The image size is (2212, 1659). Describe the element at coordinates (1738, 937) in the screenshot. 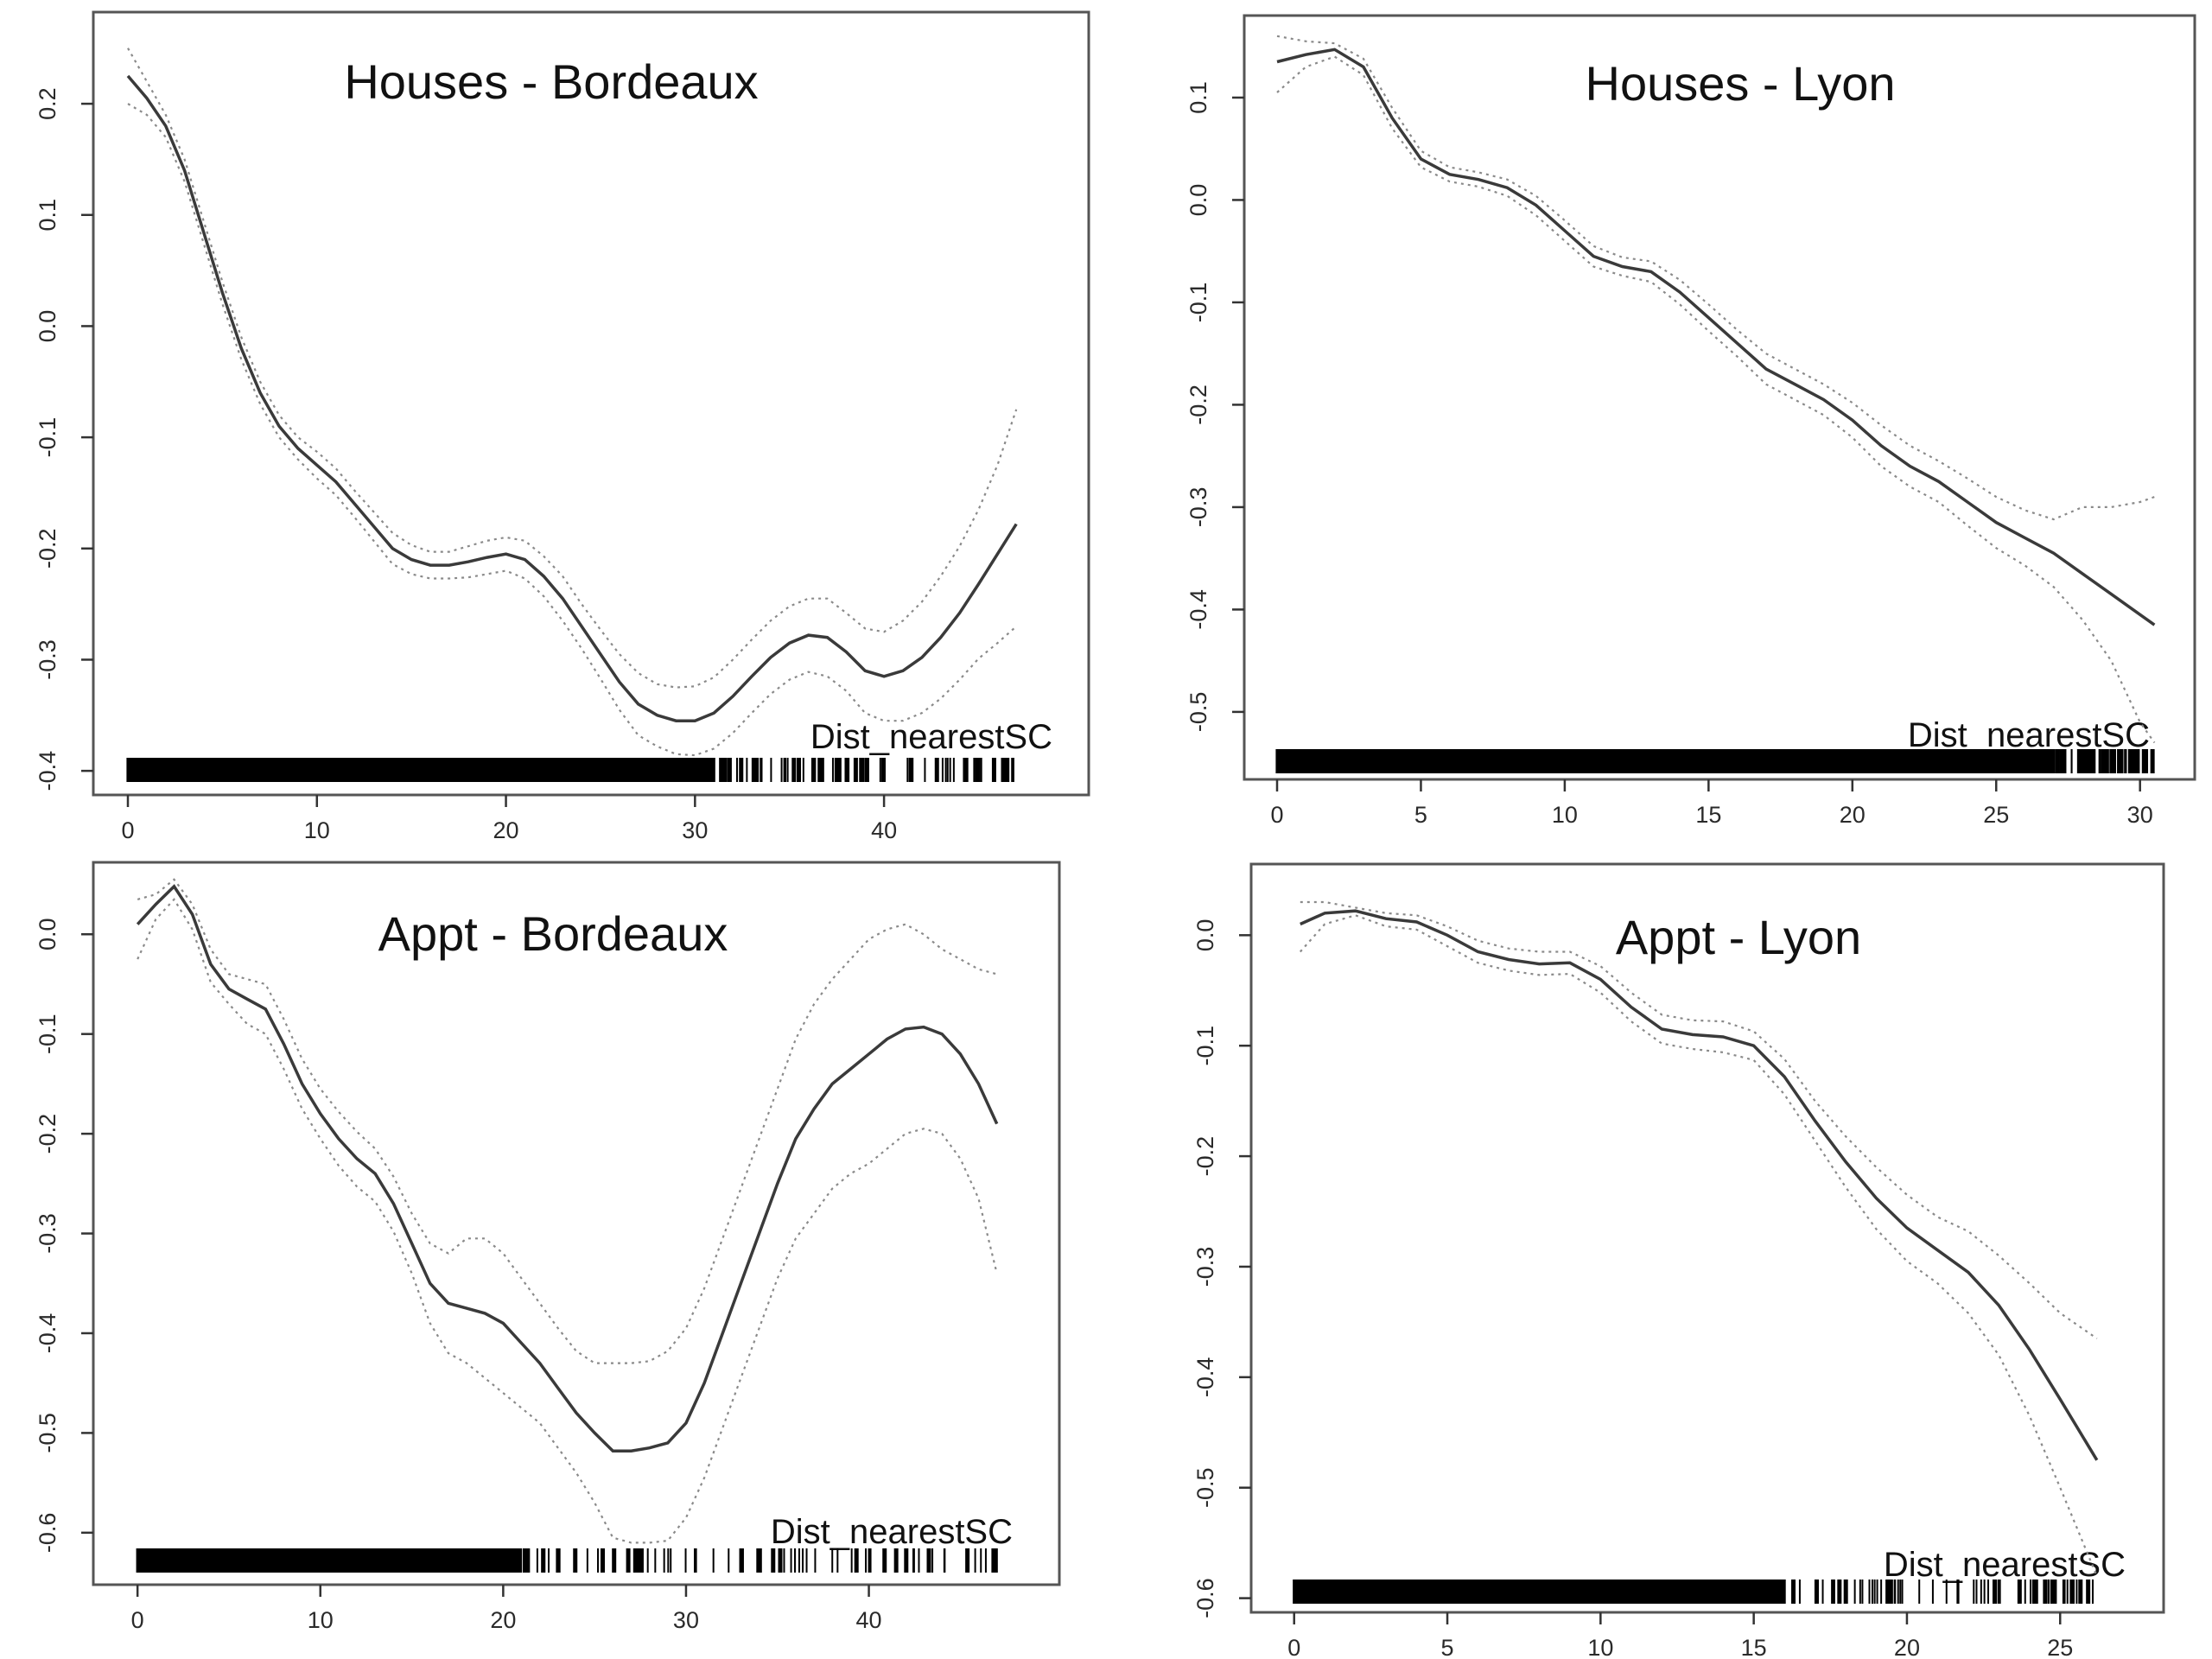

I see `chart-title: Appt - Lyon` at that location.